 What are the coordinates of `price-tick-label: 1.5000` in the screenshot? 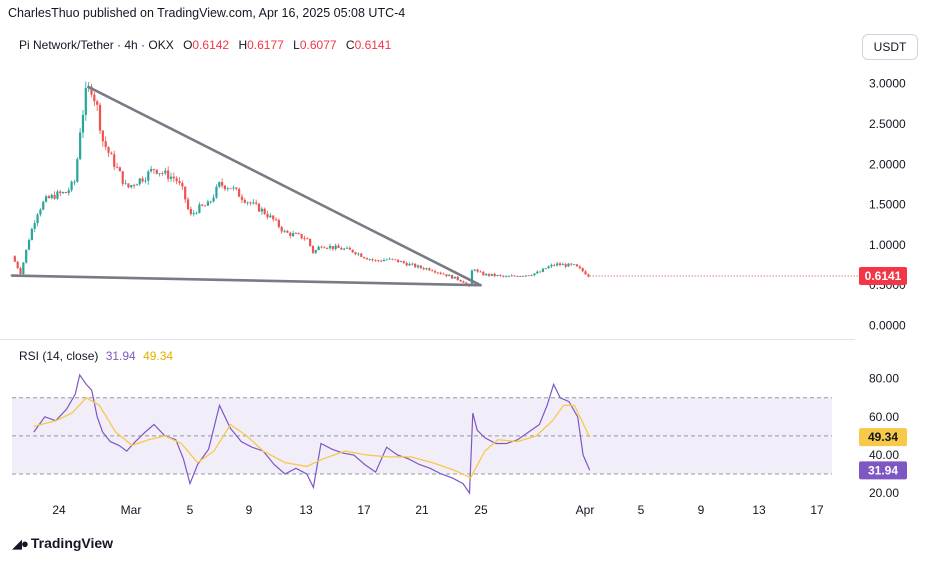 It's located at (887, 205).